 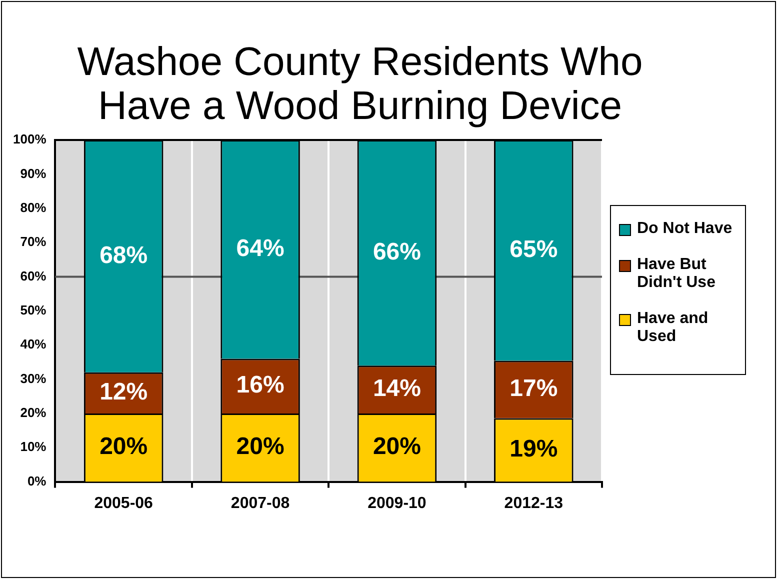 I want to click on data-label: 68%, so click(x=124, y=255).